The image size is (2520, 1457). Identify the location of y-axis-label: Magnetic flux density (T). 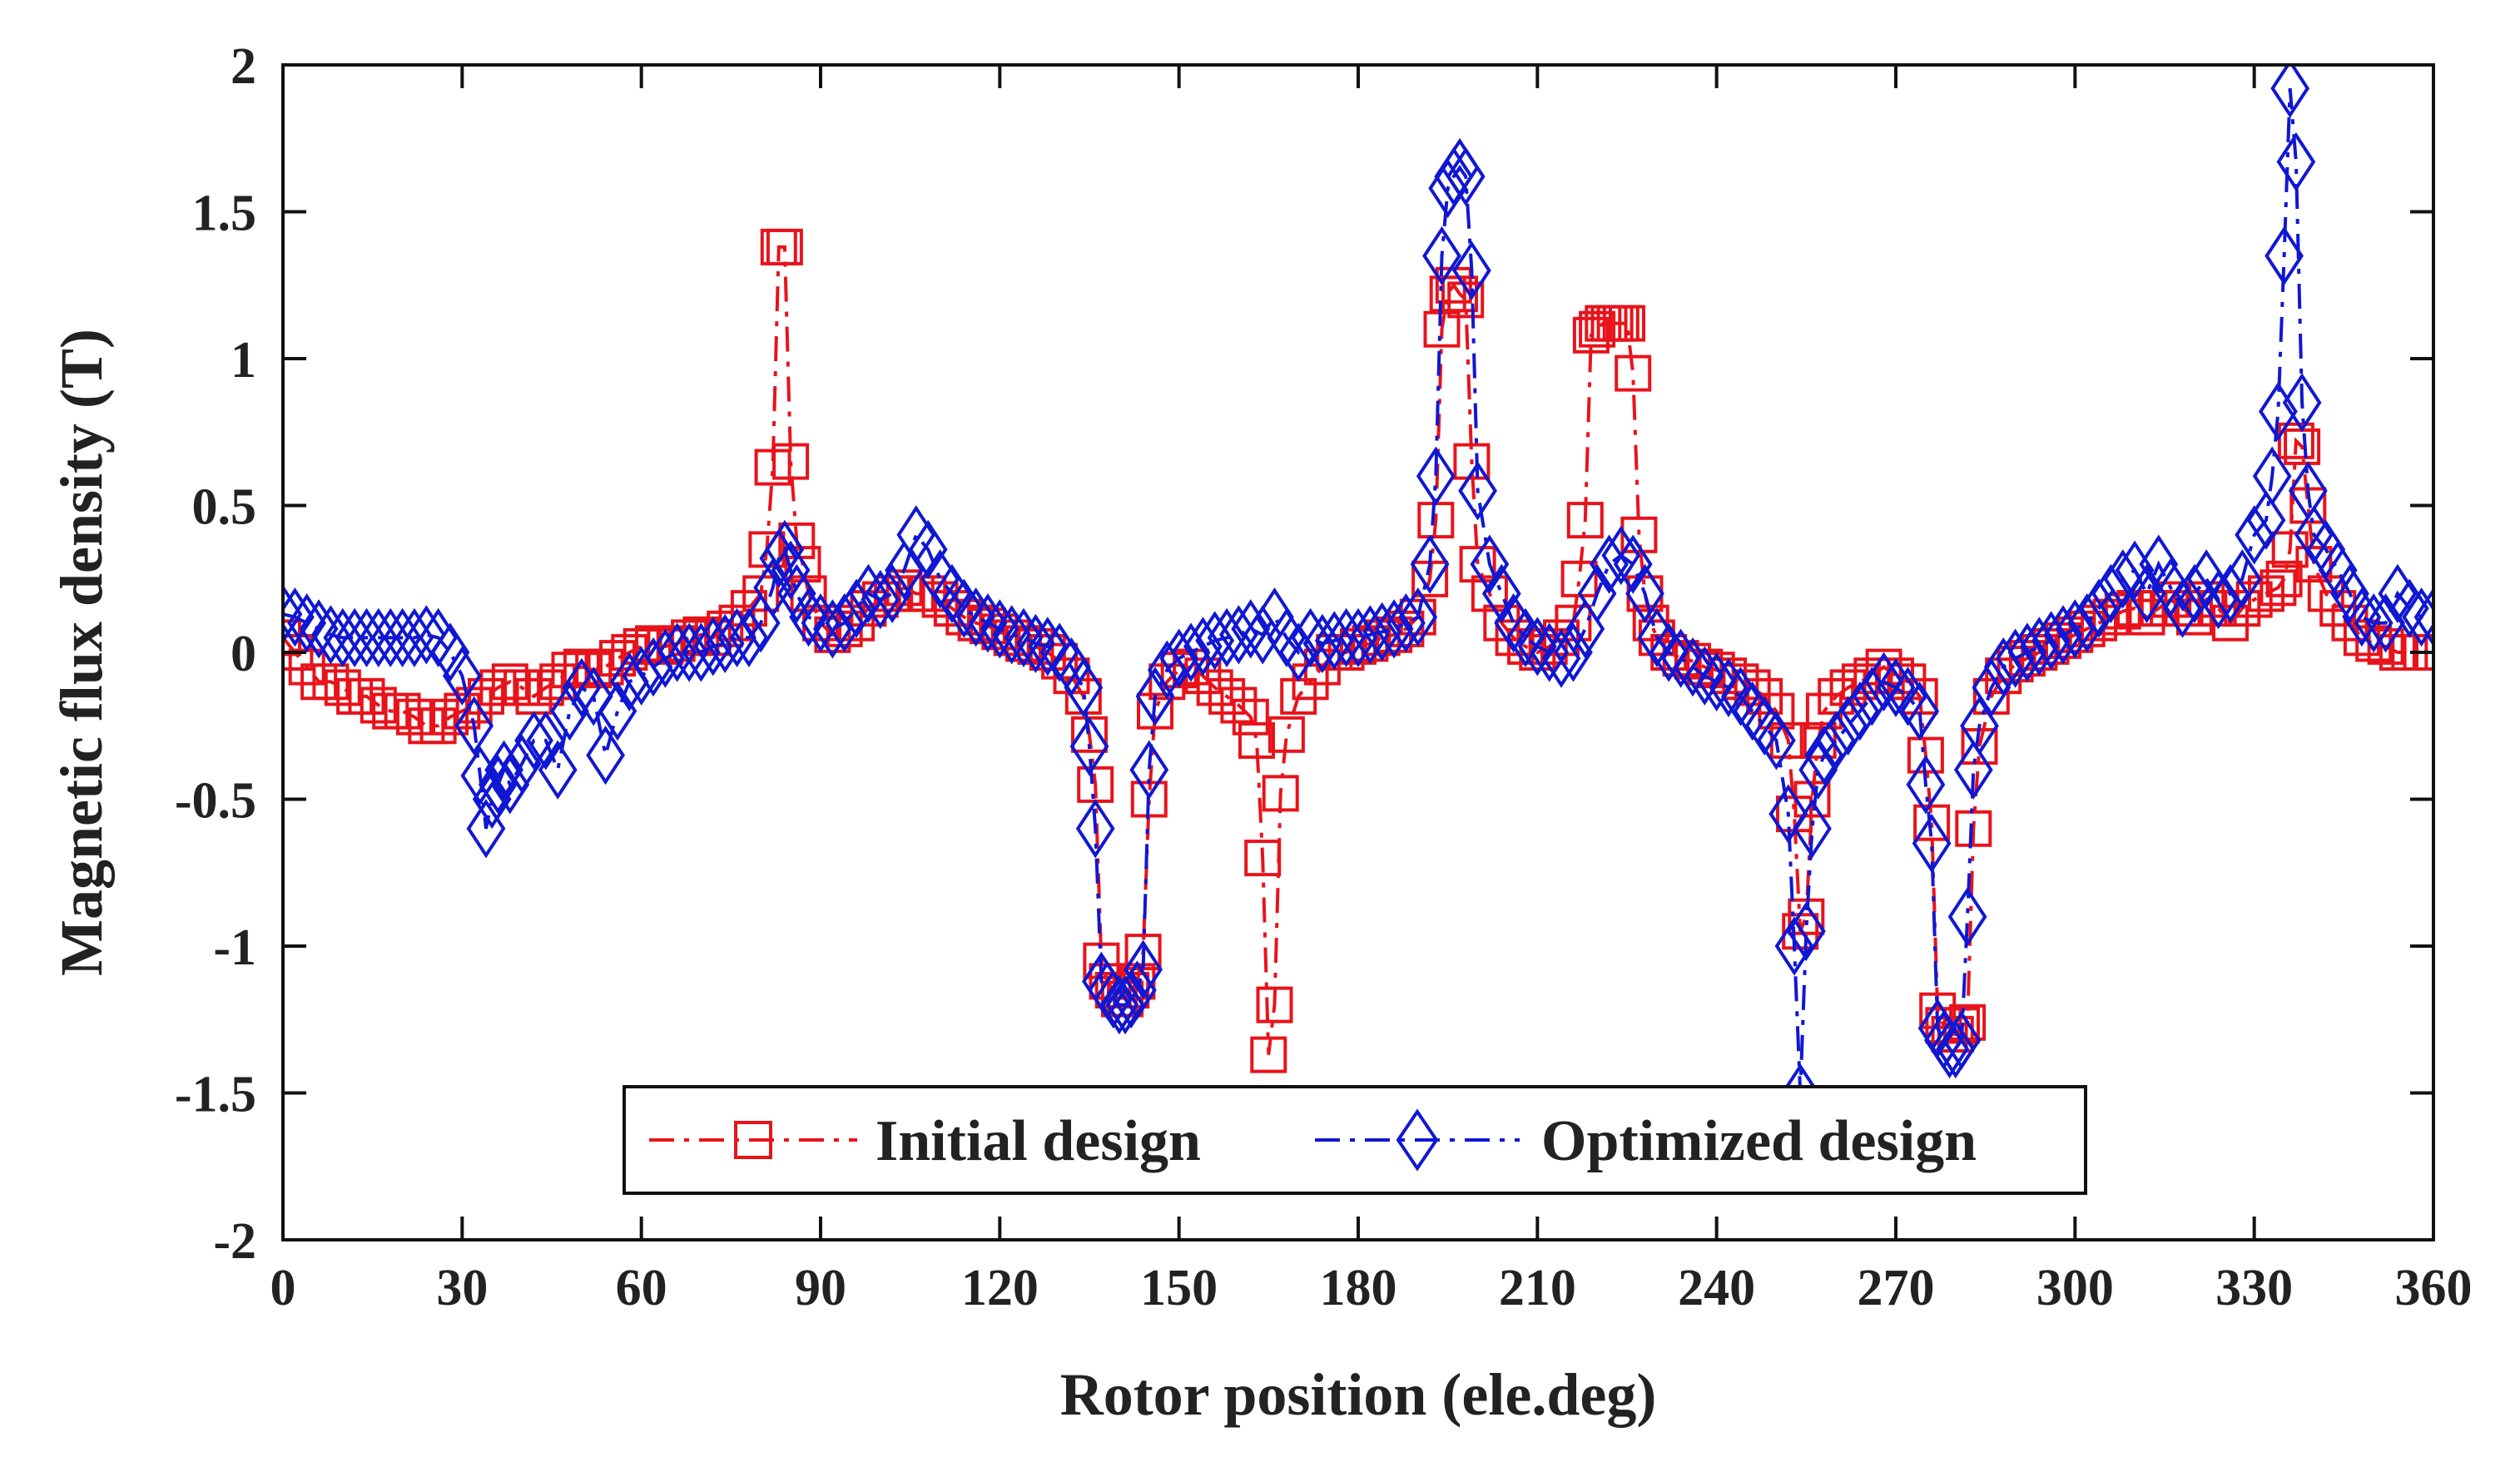
(81, 652).